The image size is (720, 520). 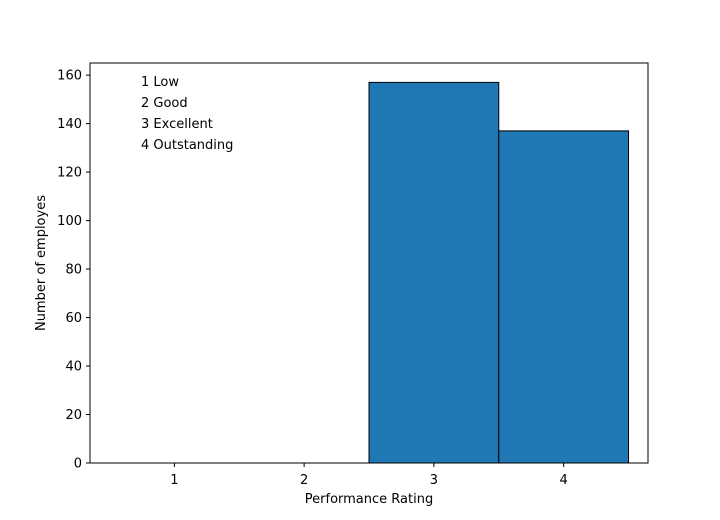 What do you see at coordinates (434, 480) in the screenshot?
I see `x-tick-label: 3` at bounding box center [434, 480].